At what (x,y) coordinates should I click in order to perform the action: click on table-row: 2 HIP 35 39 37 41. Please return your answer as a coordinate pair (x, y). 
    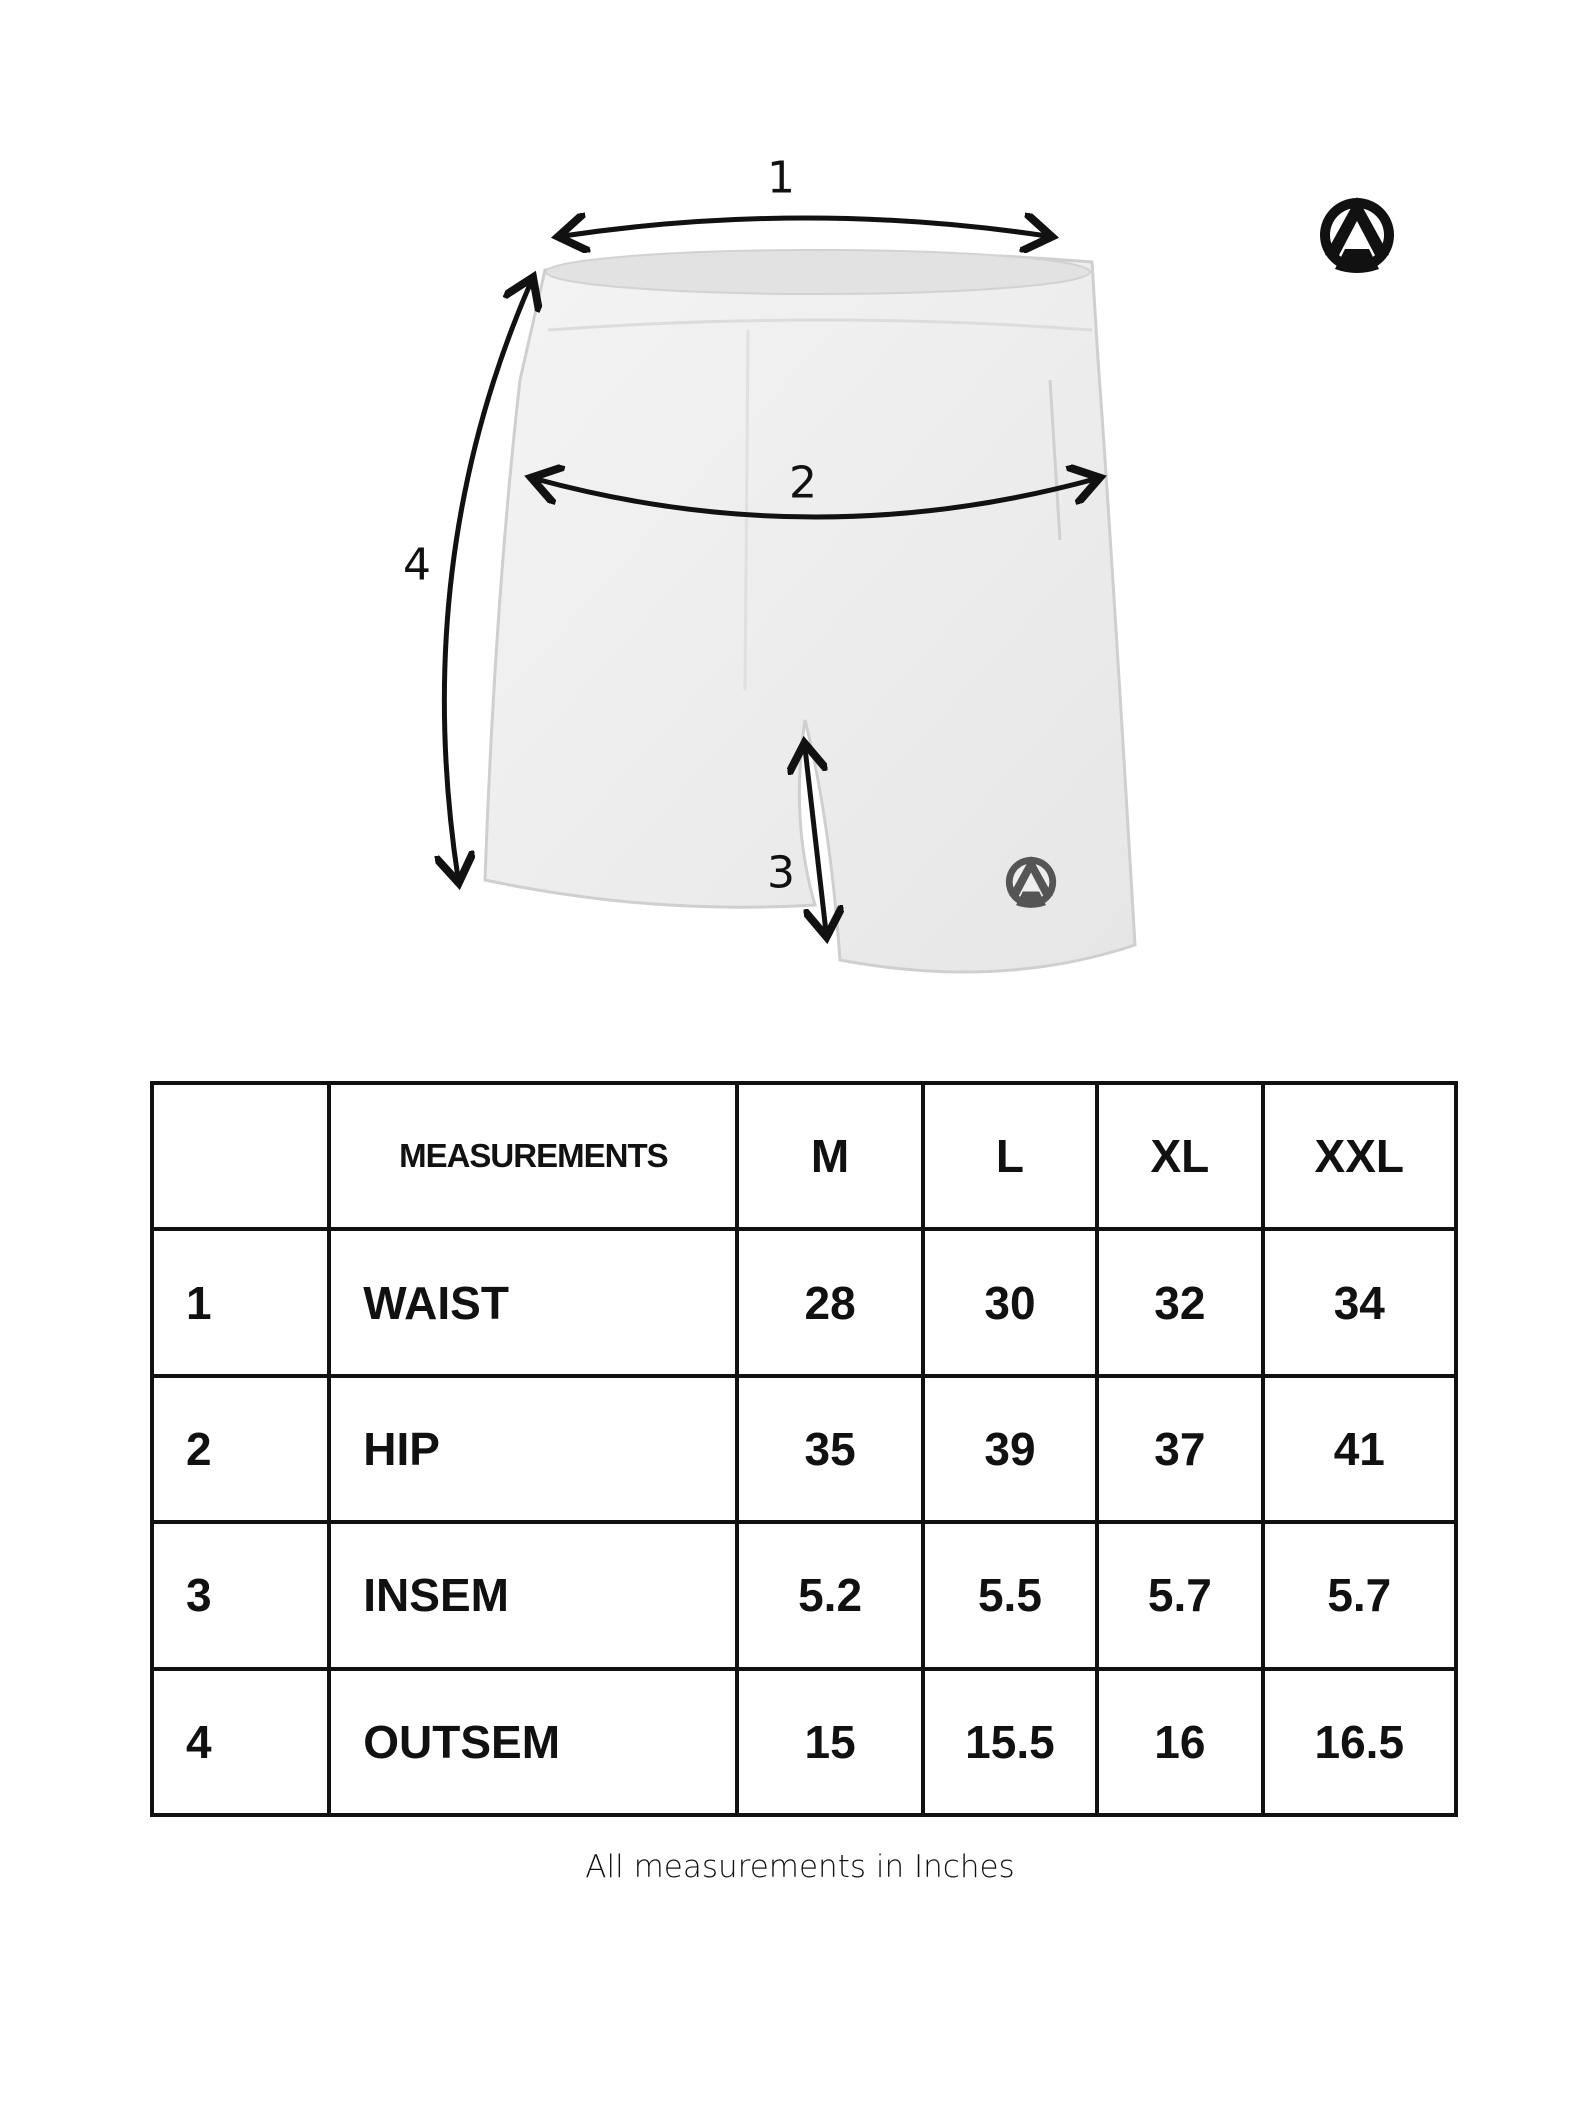
    Looking at the image, I should click on (804, 1449).